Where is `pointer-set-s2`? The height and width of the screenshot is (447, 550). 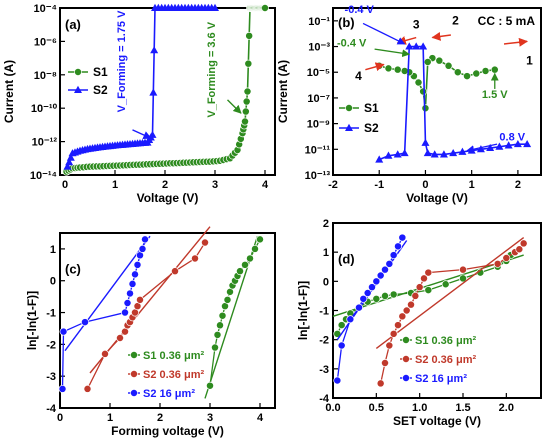 pointer-set-s2 is located at coordinates (482, 148).